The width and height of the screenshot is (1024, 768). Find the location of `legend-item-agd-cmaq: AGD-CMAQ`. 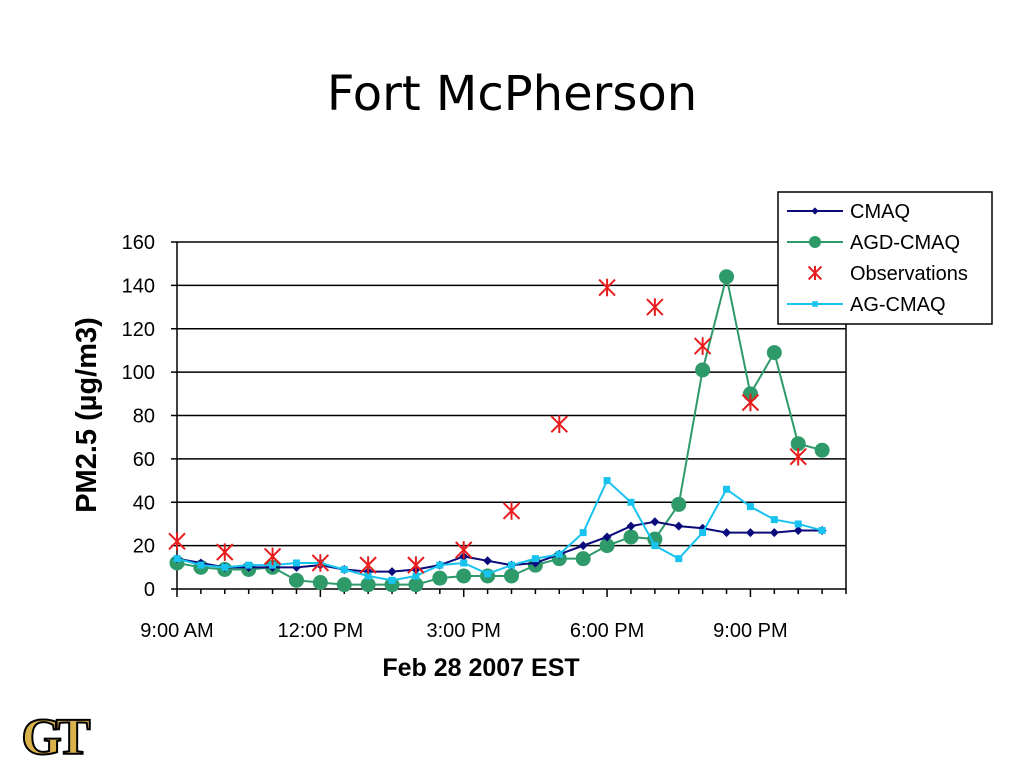

legend-item-agd-cmaq: AGD-CMAQ is located at coordinates (873, 243).